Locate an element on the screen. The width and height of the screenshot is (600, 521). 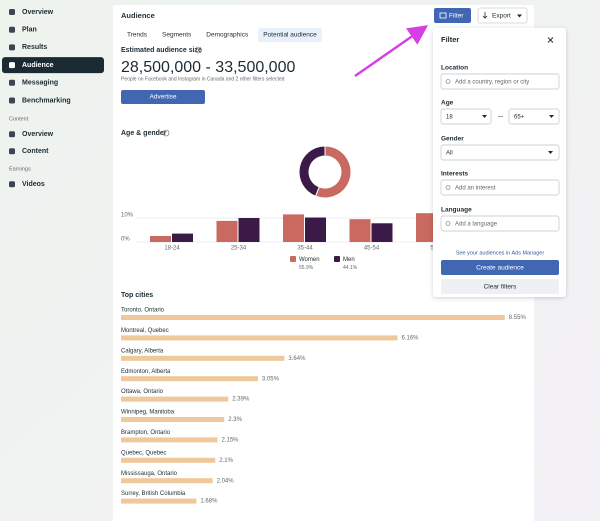
select-value: All is located at coordinates (449, 154).